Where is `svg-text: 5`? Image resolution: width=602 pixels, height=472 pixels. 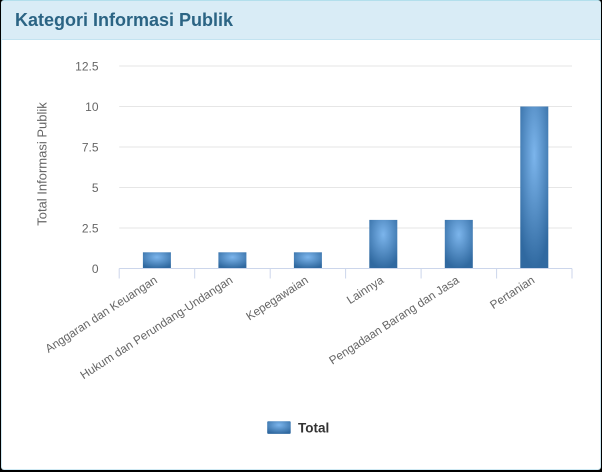 svg-text: 5 is located at coordinates (95, 188).